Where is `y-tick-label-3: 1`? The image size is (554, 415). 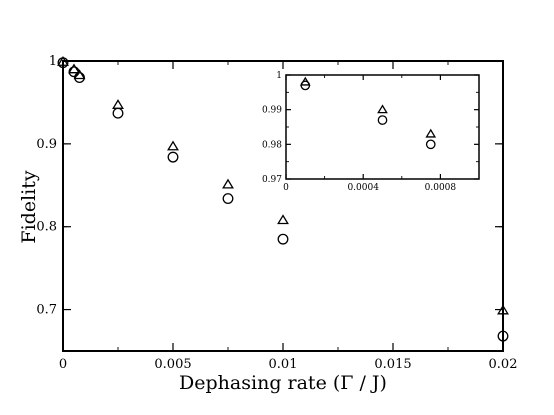 y-tick-label-3: 1 is located at coordinates (53, 61).